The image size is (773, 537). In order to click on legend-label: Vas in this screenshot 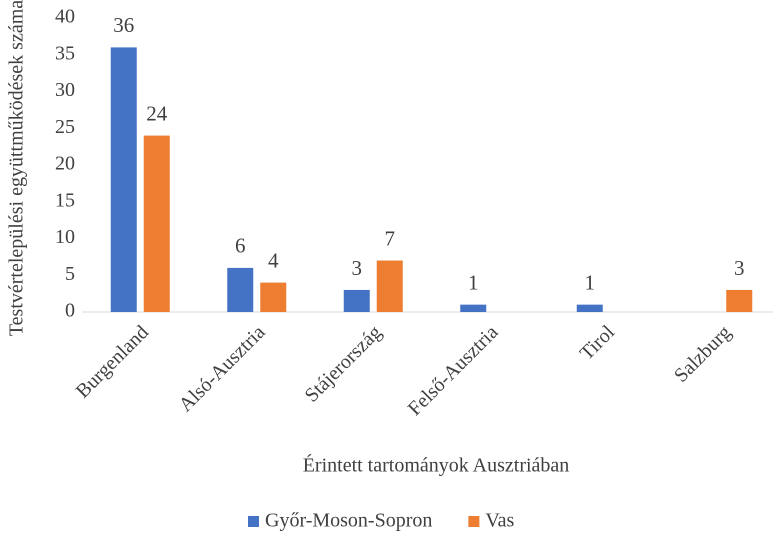, I will do `click(499, 521)`.